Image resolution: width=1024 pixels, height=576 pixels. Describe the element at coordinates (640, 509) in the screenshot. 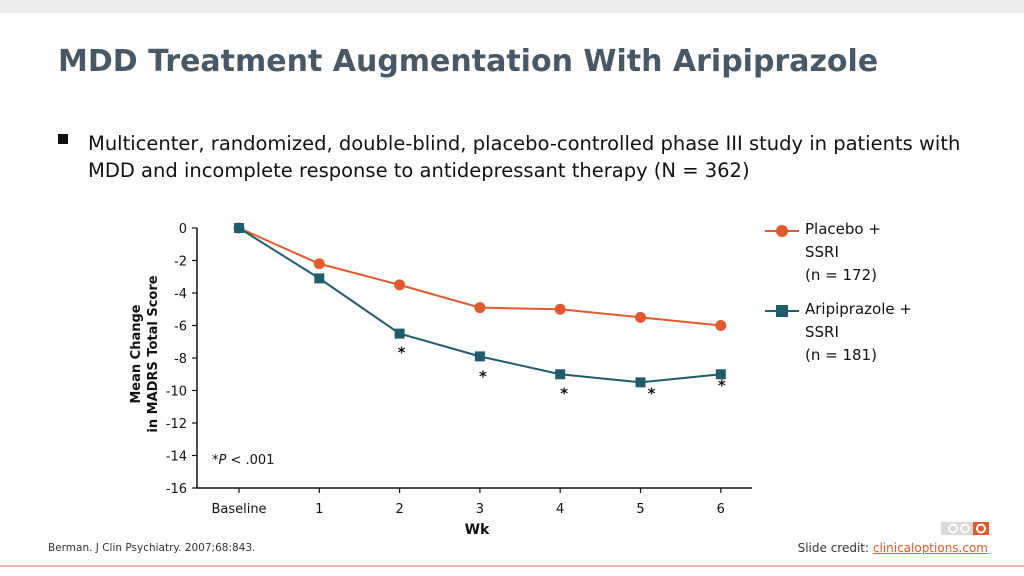

I see `x-tick-label: 5` at that location.